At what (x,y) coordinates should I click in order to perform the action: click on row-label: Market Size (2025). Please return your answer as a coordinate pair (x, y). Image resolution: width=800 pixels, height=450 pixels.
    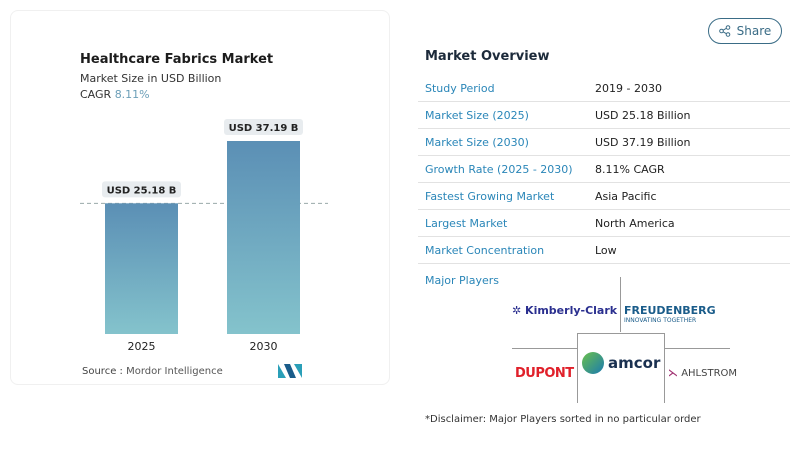
    Looking at the image, I should click on (477, 115).